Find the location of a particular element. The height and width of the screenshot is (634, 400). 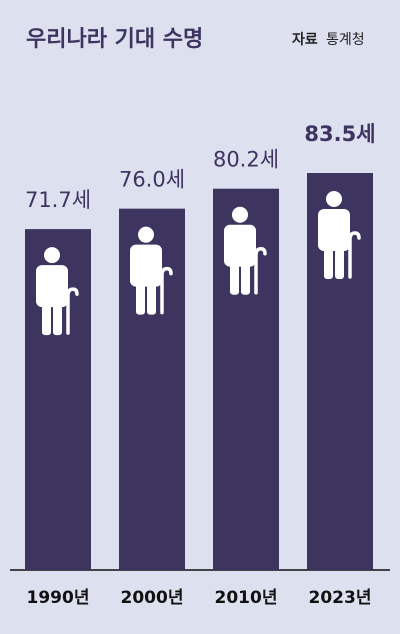

x-tick-label: 1990년 is located at coordinates (58, 598).